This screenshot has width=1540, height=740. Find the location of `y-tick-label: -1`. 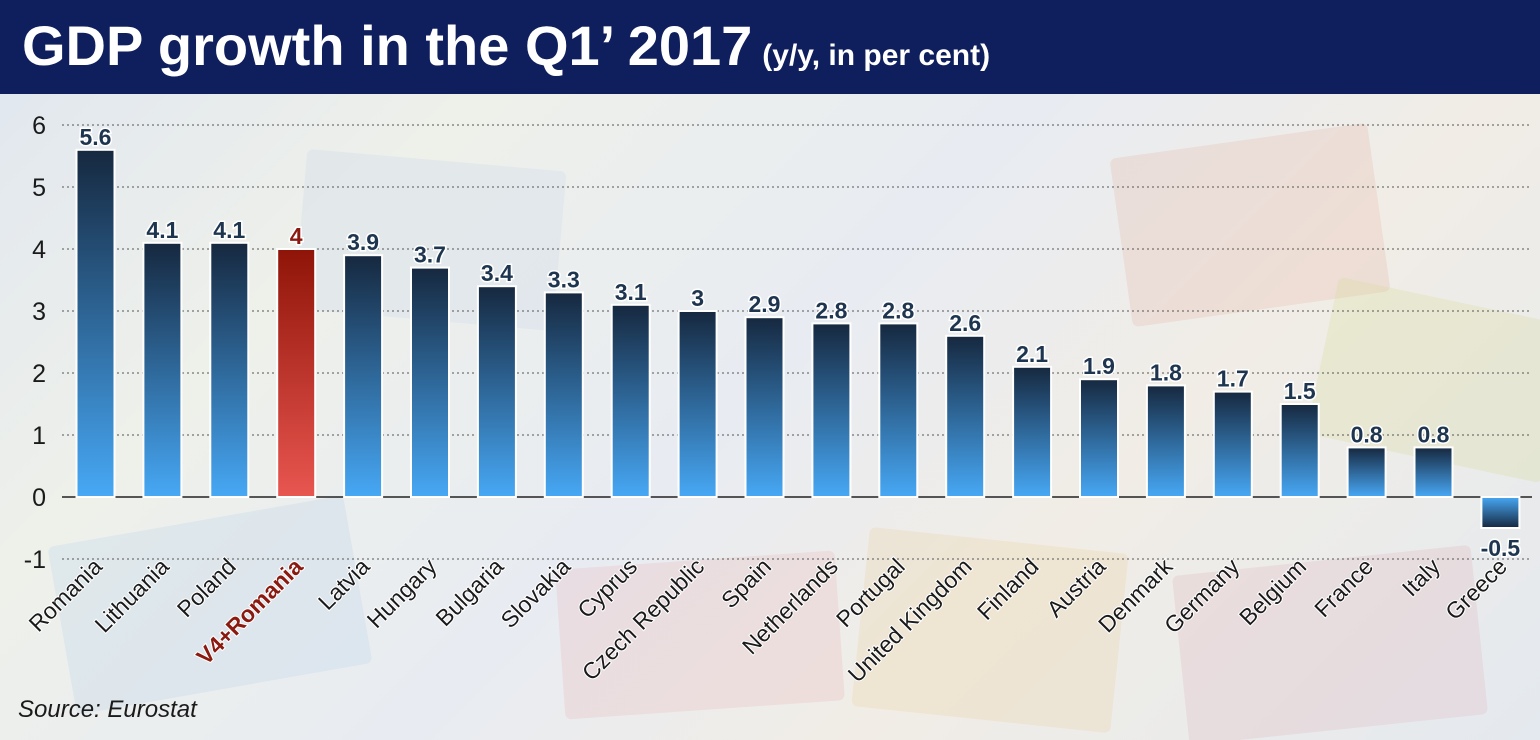

y-tick-label: -1 is located at coordinates (35, 560).